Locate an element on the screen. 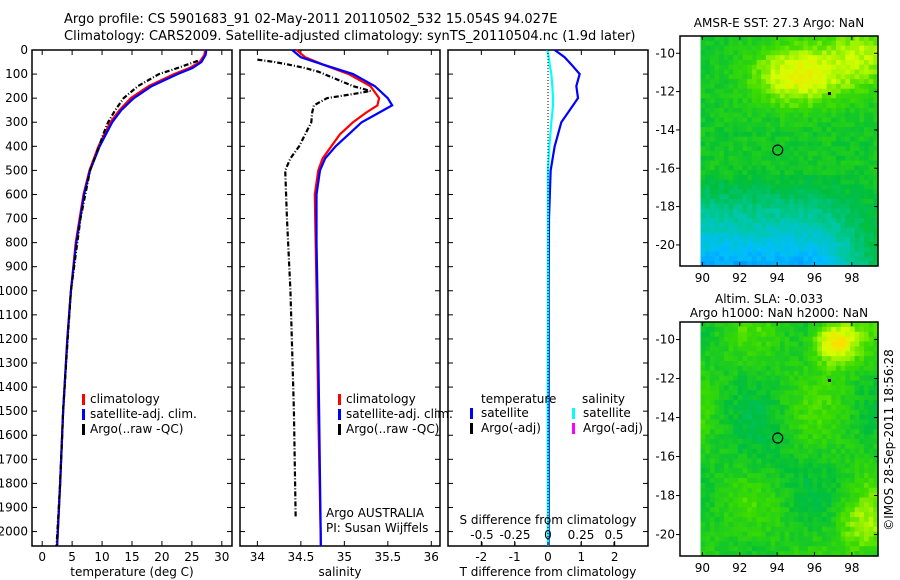 The image size is (900, 580). sla-map-frame is located at coordinates (779, 439).